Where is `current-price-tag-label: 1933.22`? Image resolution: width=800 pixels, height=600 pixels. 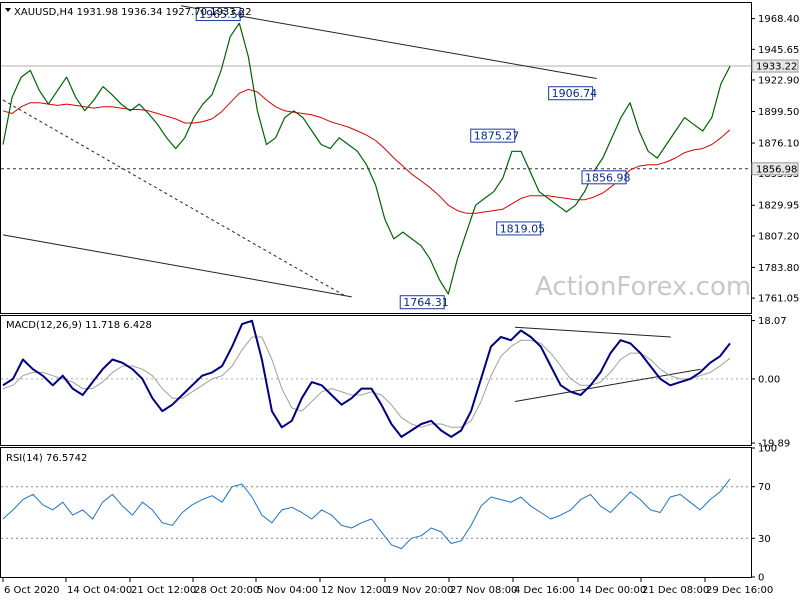 current-price-tag-label: 1933.22 is located at coordinates (776, 67).